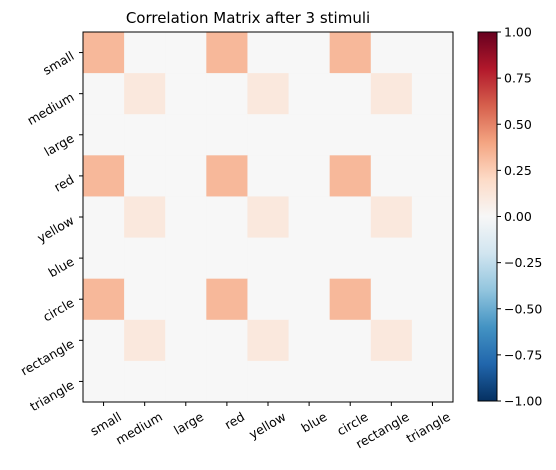 The image size is (556, 470). What do you see at coordinates (350, 258) in the screenshot?
I see `heatmap-cell-blue-circle` at bounding box center [350, 258].